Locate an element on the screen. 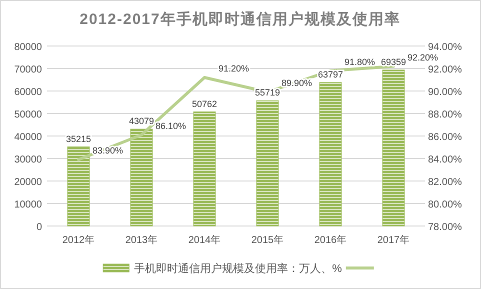 The width and height of the screenshot is (481, 289). y-tick-label: 10000 is located at coordinates (28, 205).